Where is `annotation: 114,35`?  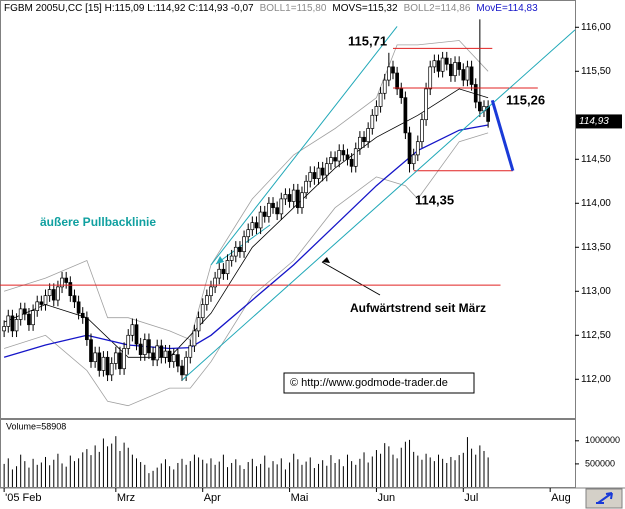 annotation: 114,35 is located at coordinates (434, 199).